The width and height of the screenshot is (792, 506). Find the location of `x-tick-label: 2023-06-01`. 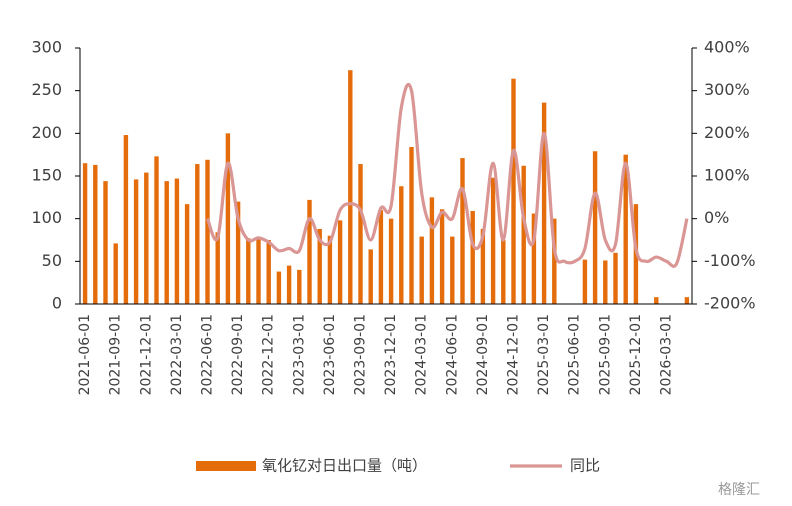

x-tick-label: 2023-06-01 is located at coordinates (330, 354).